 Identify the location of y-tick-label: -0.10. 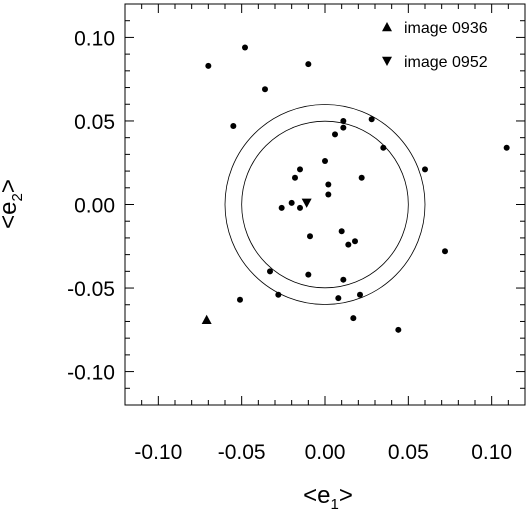
(91, 373).